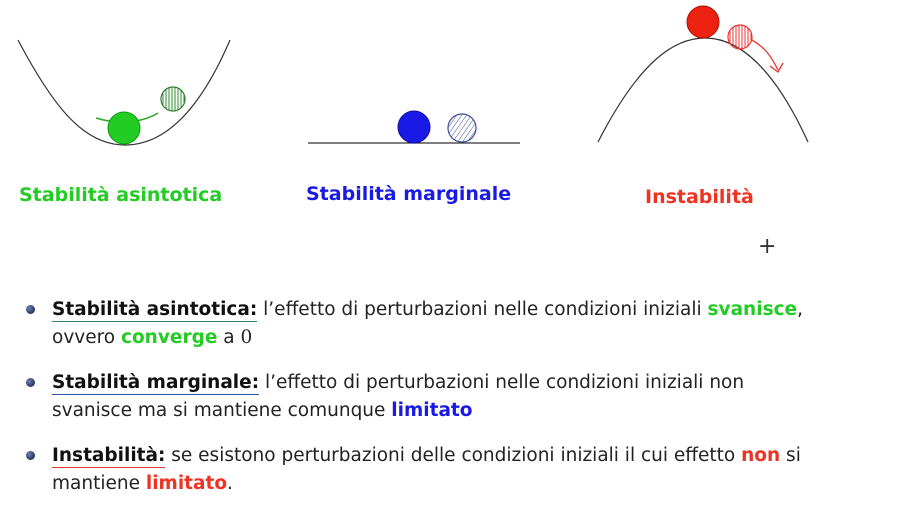 This screenshot has width=916, height=515. Describe the element at coordinates (432, 410) in the screenshot. I see `highlight-blue: limitato` at that location.